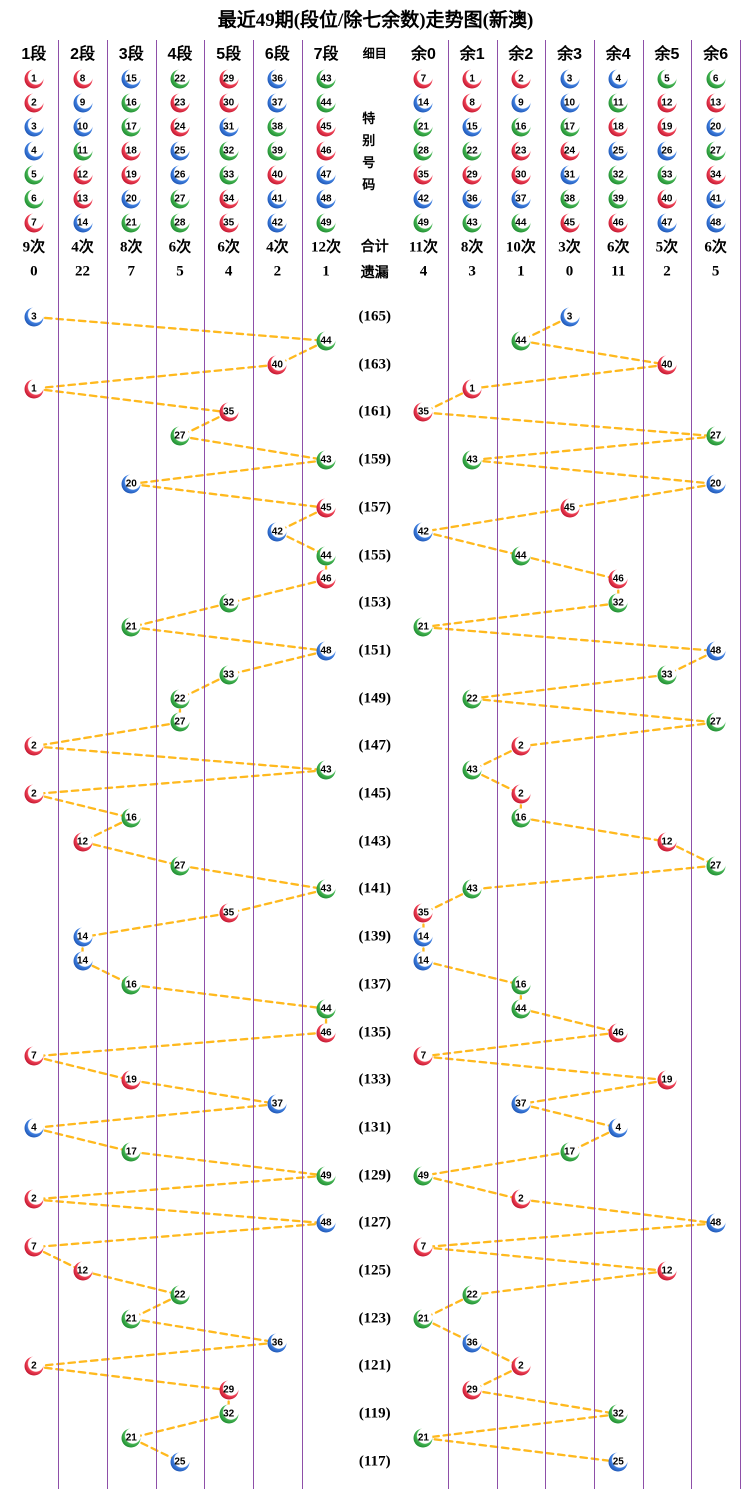 The height and width of the screenshot is (1500, 751). What do you see at coordinates (570, 317) in the screenshot?
I see `trend-ball-remainder: 3` at bounding box center [570, 317].